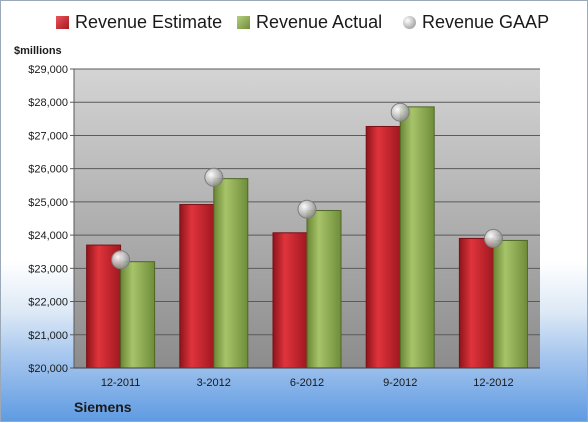 This screenshot has width=588, height=423. I want to click on x-tick-label: 9-2012, so click(400, 383).